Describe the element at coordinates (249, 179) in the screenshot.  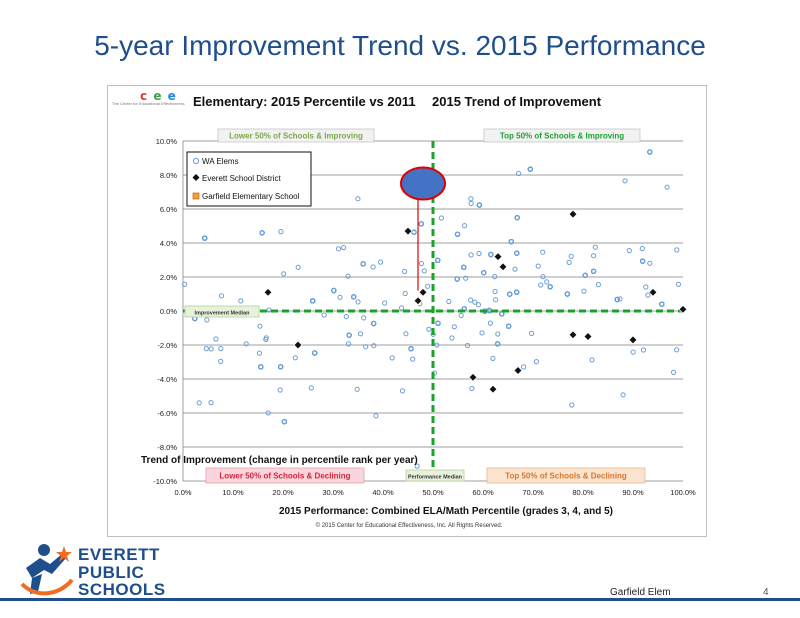
I see `legend-box` at that location.